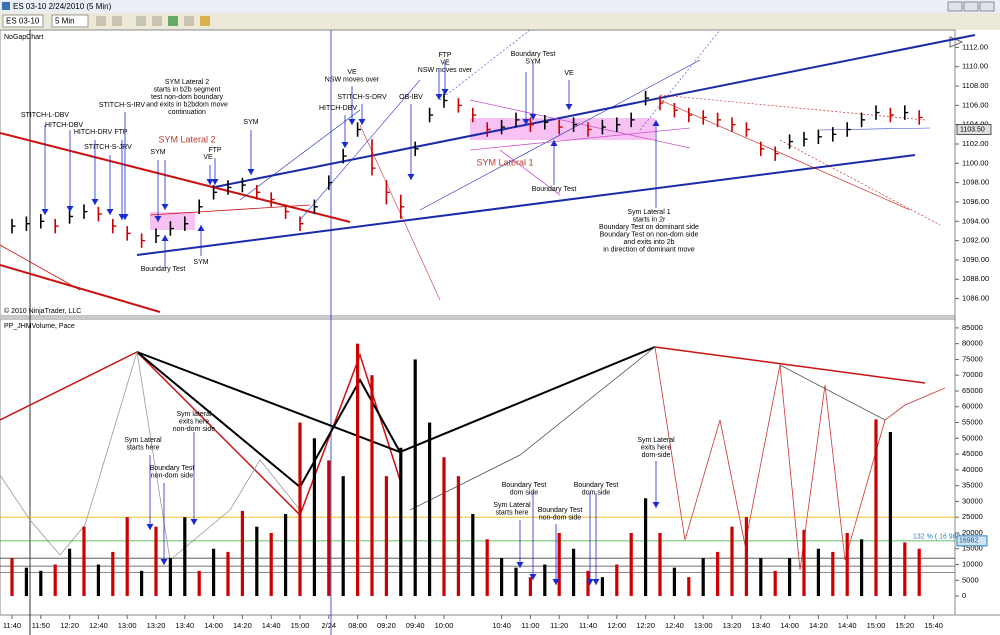  I want to click on instrument-selector, so click(23, 21).